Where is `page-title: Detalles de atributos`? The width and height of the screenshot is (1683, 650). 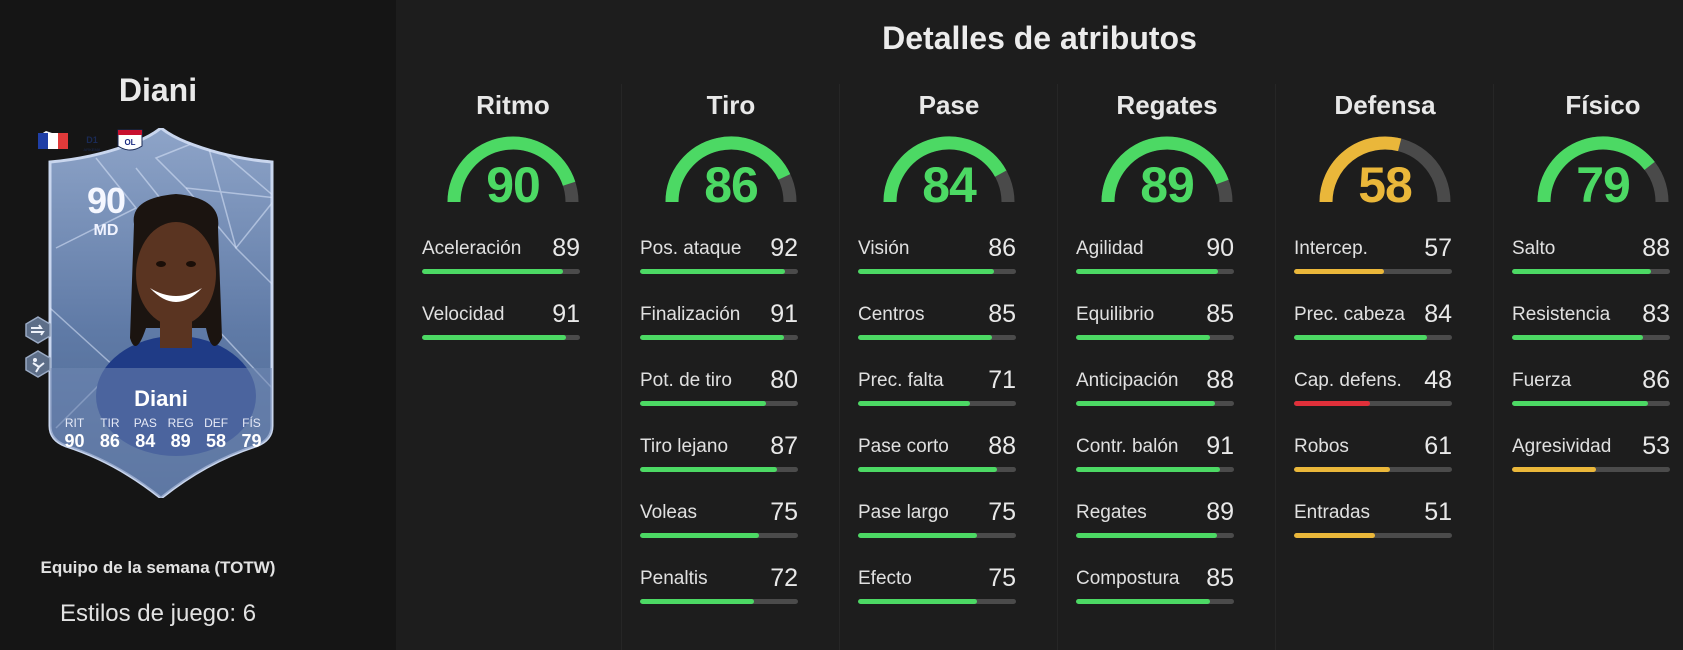 page-title: Detalles de atributos is located at coordinates (1039, 38).